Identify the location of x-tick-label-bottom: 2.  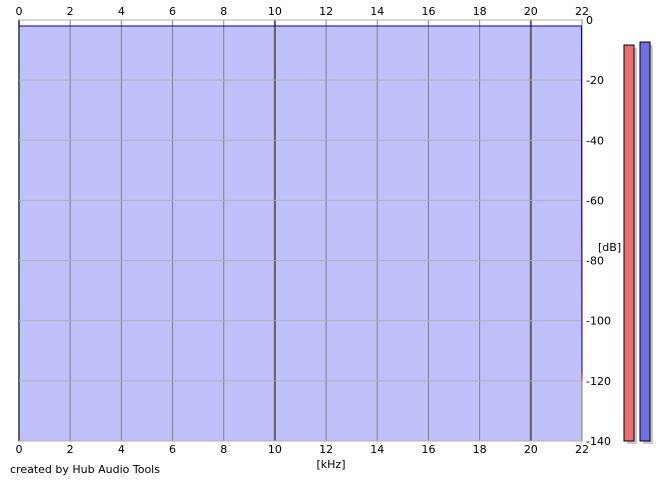
(70, 449).